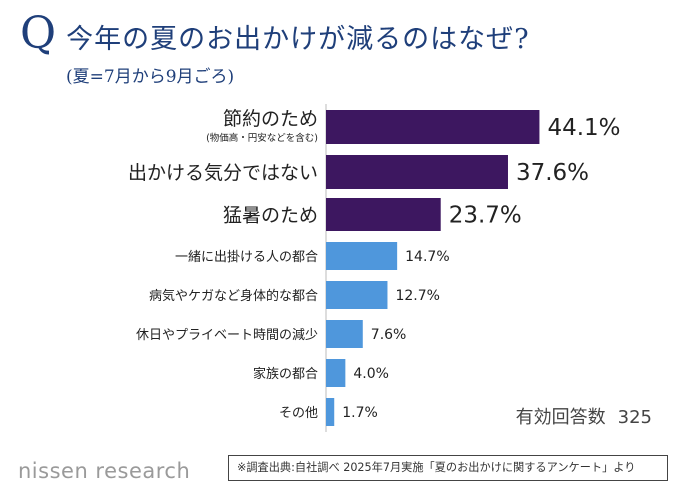  Describe the element at coordinates (285, 374) in the screenshot. I see `category-label-7: 家族の都合` at that location.